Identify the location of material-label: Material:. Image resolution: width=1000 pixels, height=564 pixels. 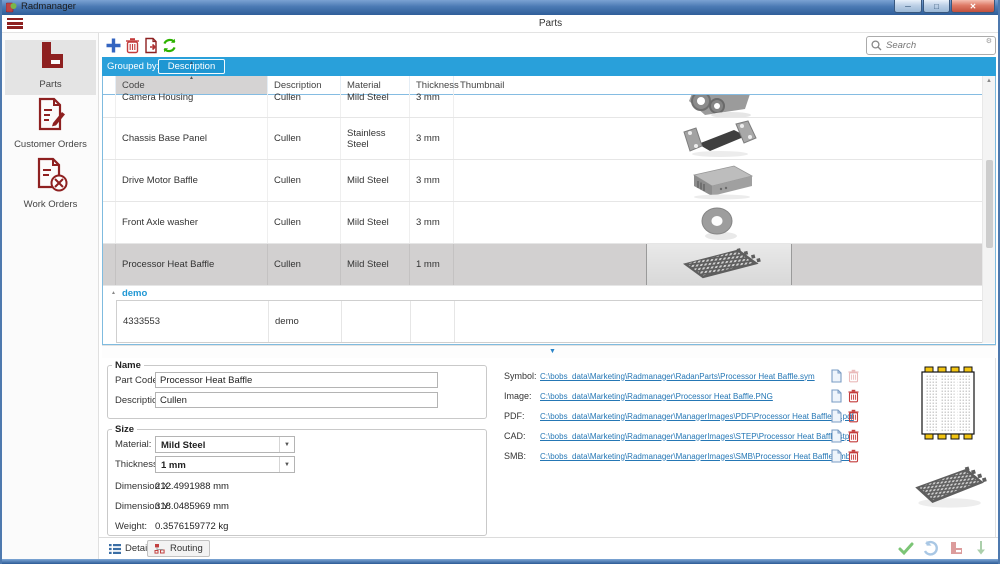
(133, 444).